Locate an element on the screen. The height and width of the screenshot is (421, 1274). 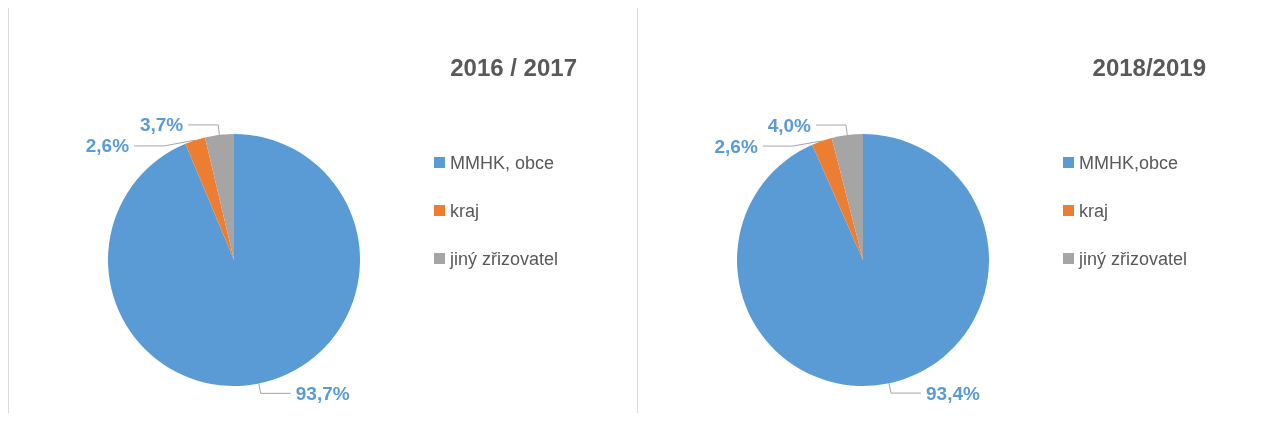
data-label: 4,0% is located at coordinates (789, 125).